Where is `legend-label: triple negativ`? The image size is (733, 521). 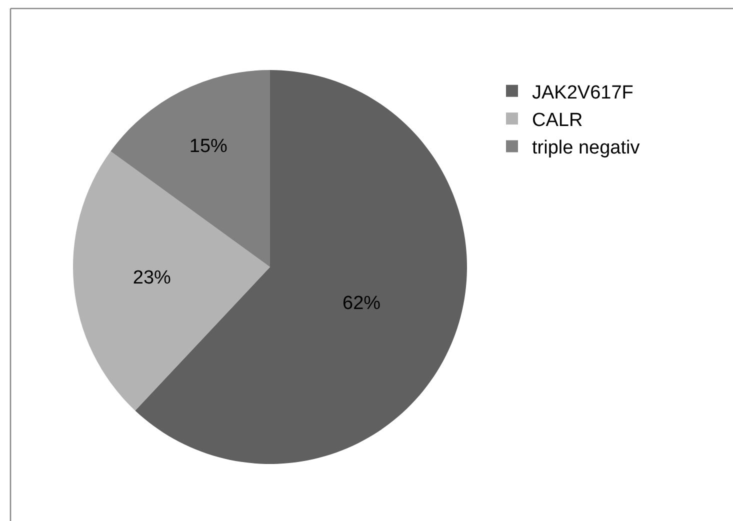
legend-label: triple negativ is located at coordinates (586, 148).